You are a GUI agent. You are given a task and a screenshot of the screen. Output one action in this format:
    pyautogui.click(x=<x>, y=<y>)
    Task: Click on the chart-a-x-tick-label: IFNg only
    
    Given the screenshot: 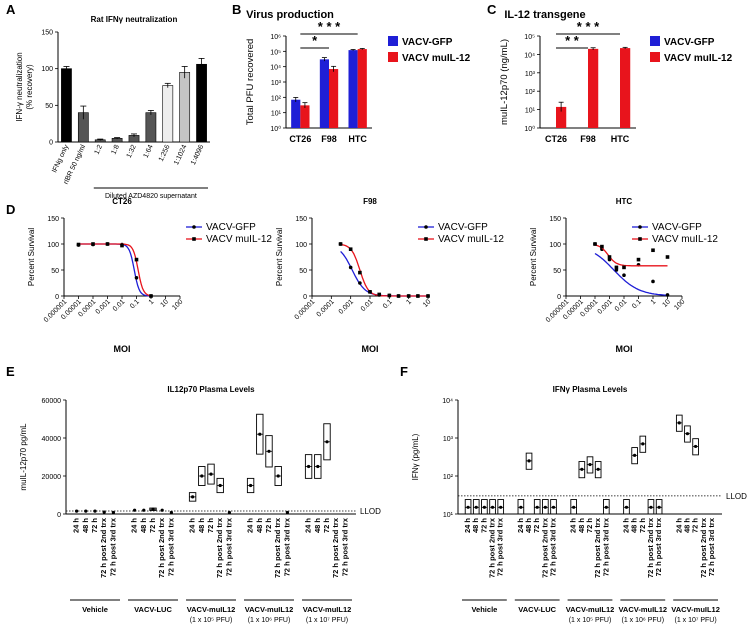 What is the action you would take?
    pyautogui.click(x=60, y=158)
    